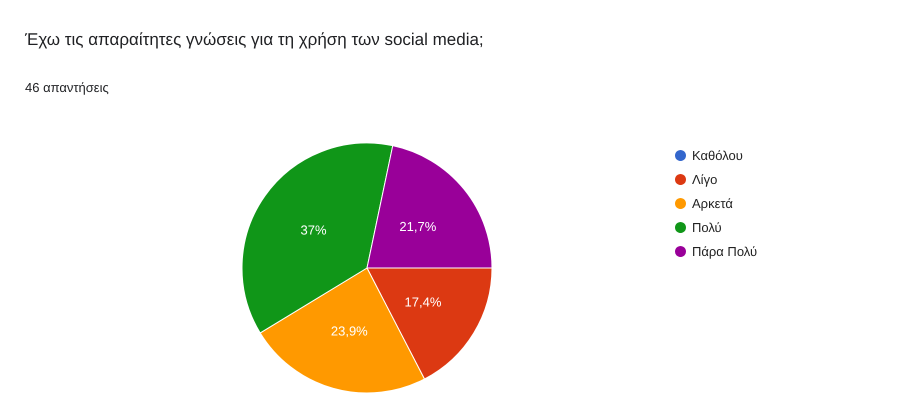 This screenshot has height=419, width=917. What do you see at coordinates (67, 87) in the screenshot?
I see `text: 46 απαντήσεις` at bounding box center [67, 87].